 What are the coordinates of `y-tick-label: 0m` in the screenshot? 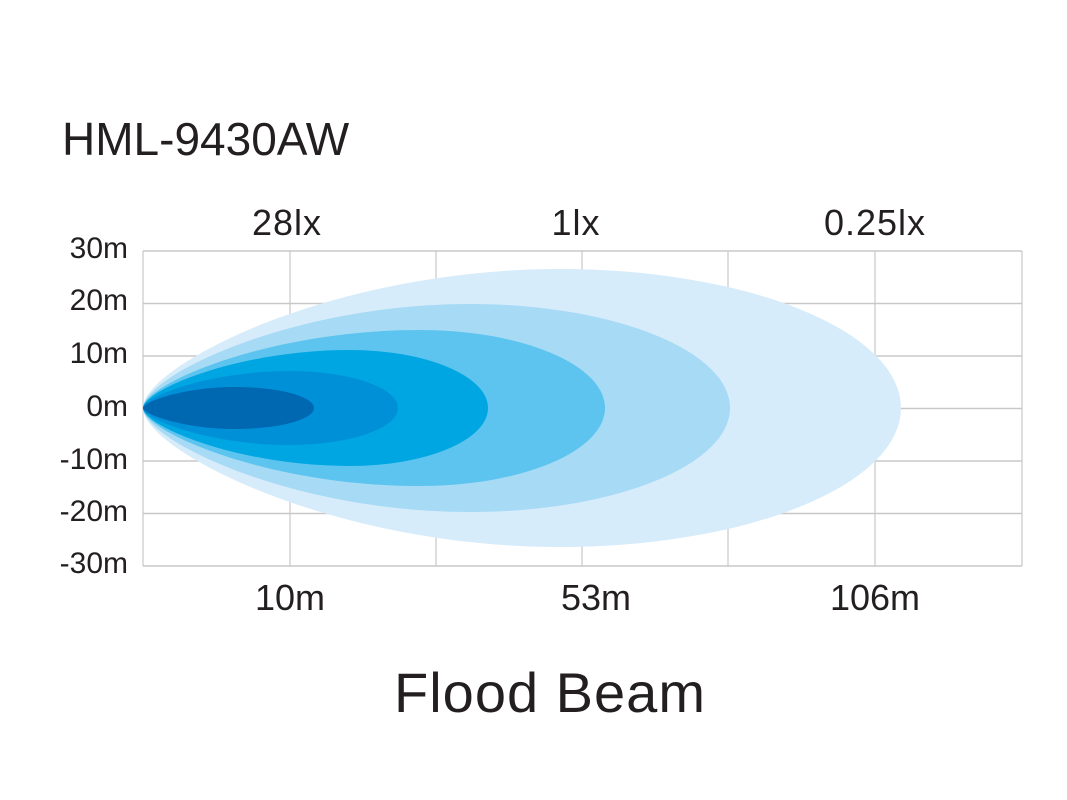 It's located at (107, 406).